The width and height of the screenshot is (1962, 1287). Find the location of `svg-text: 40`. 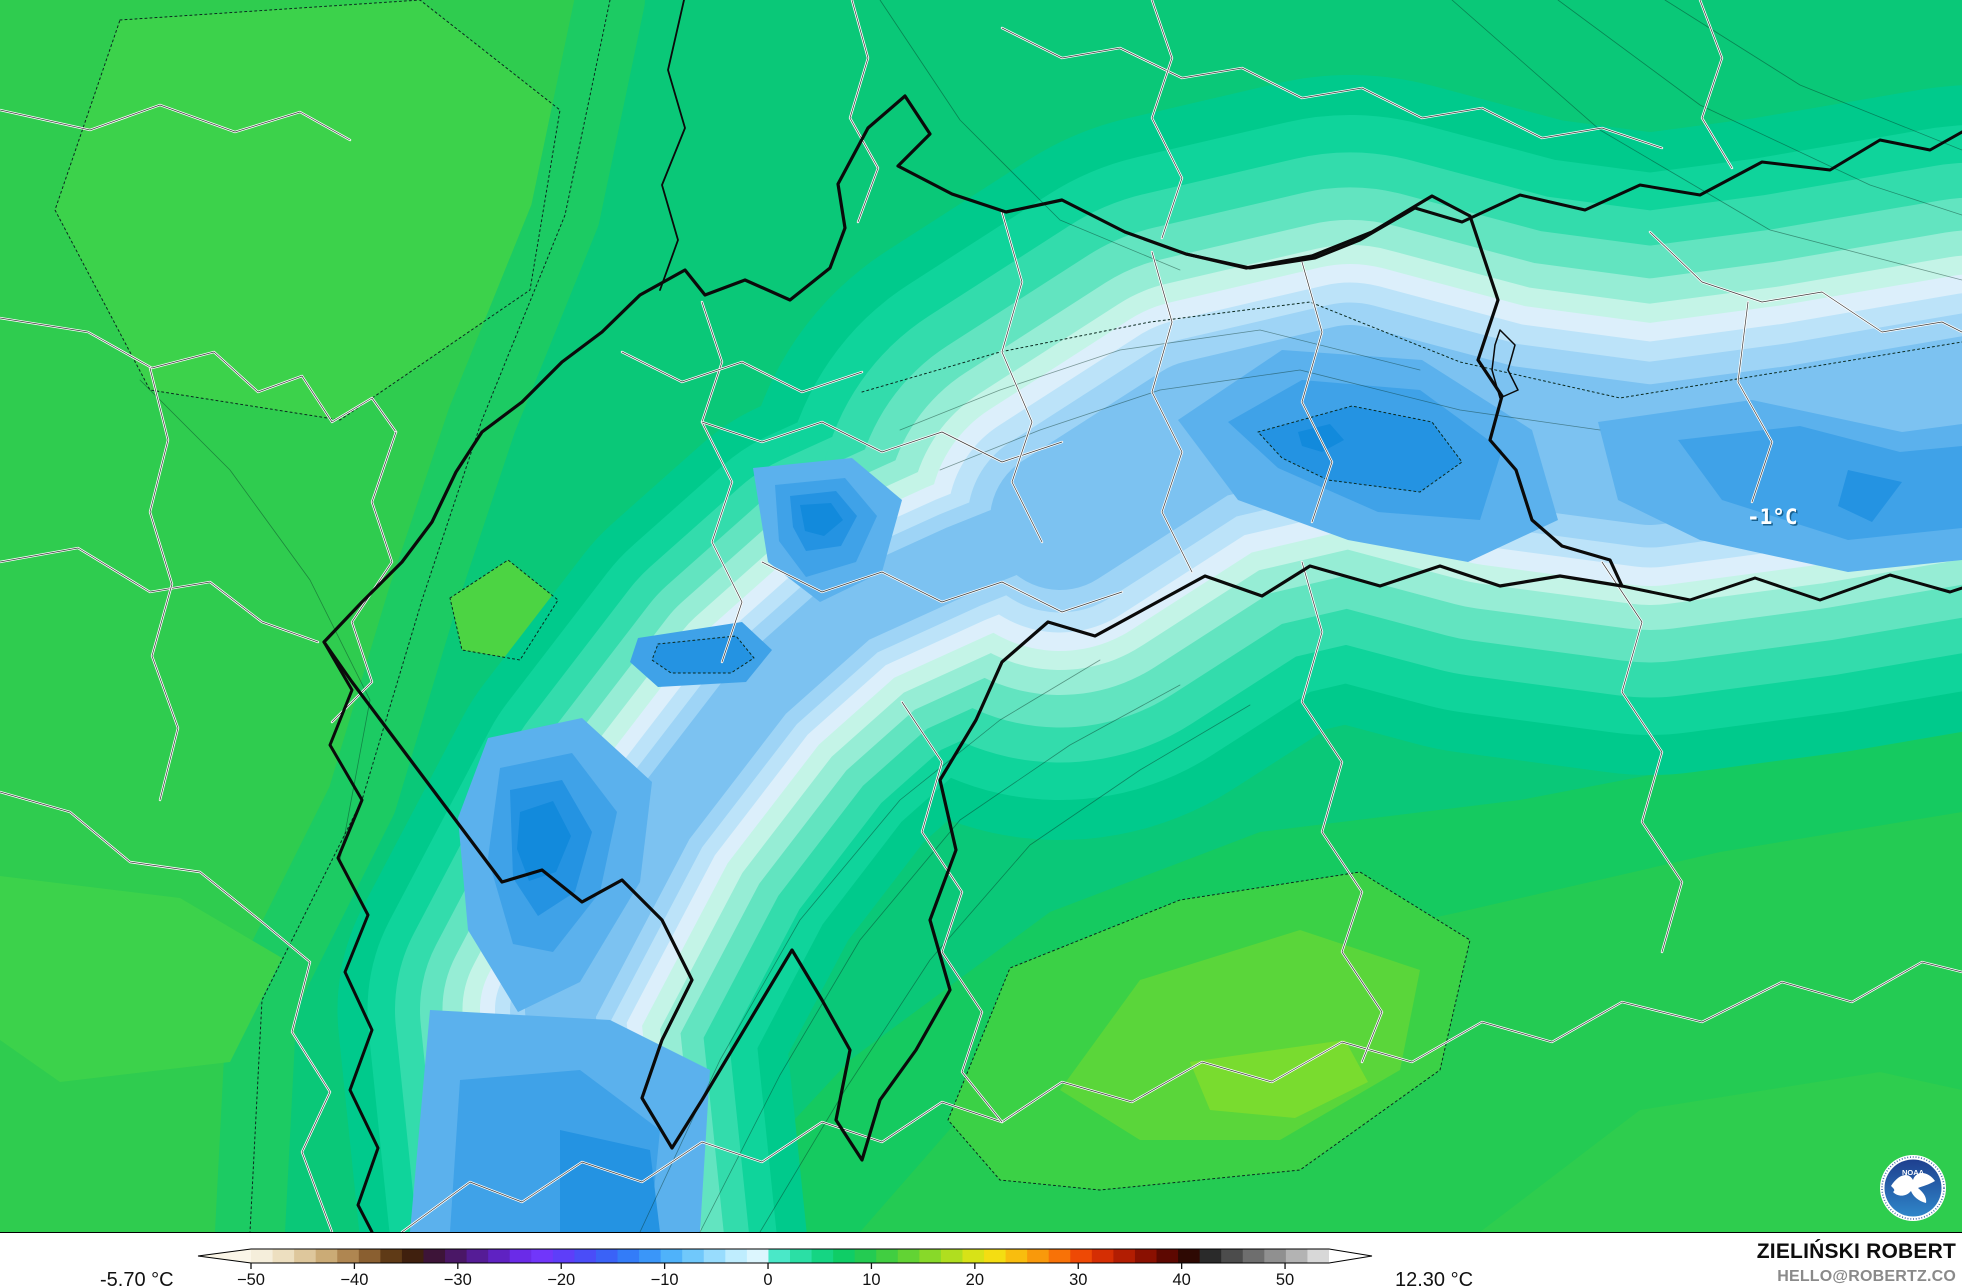

svg-text: 40 is located at coordinates (1181, 1279).